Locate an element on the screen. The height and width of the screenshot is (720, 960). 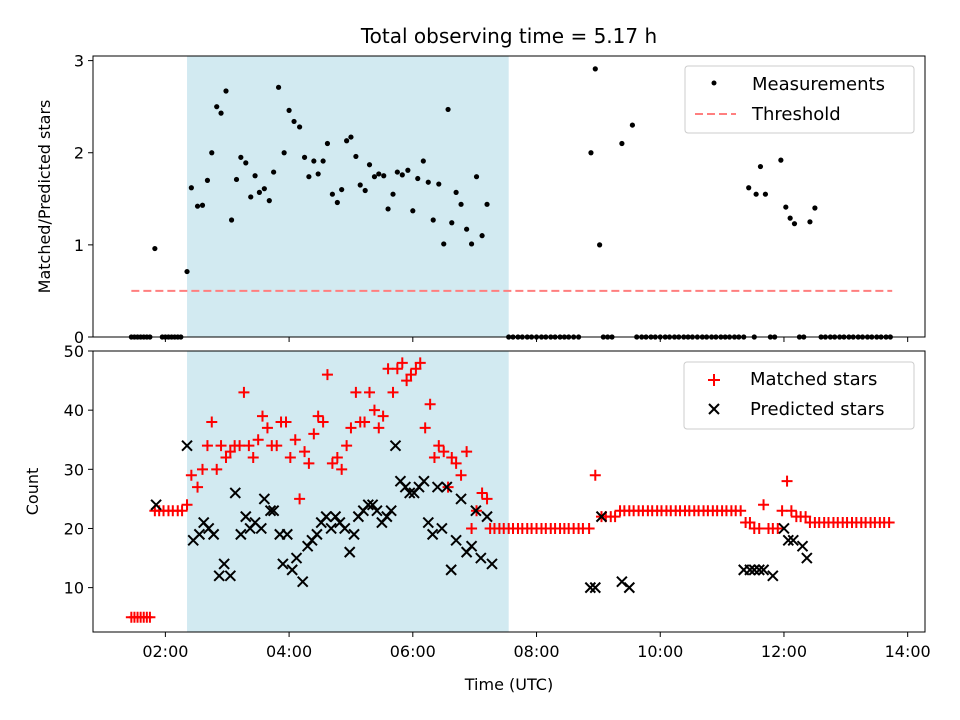
observing-window-shade is located at coordinates (348, 491).